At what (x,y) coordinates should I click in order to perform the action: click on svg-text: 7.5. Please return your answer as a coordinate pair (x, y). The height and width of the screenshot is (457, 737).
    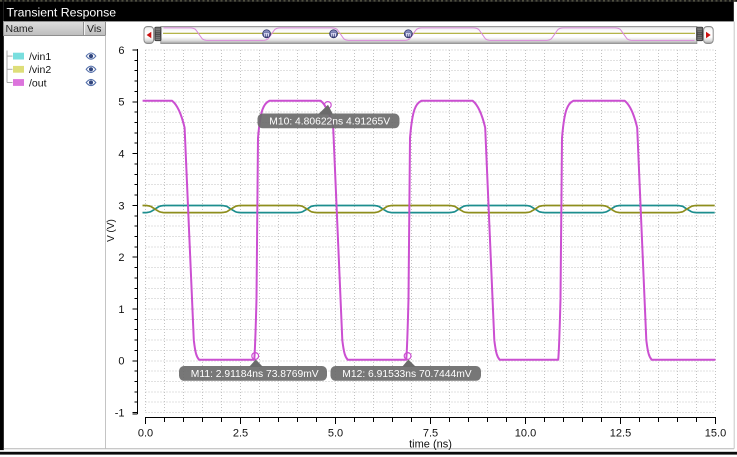
    Looking at the image, I should click on (430, 433).